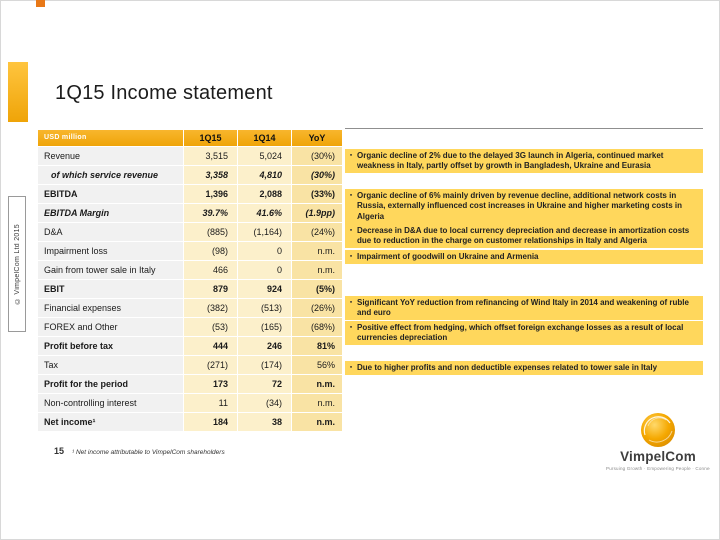 The image size is (720, 540). Describe the element at coordinates (110, 213) in the screenshot. I see `row-label: EBITDA Margin` at that location.